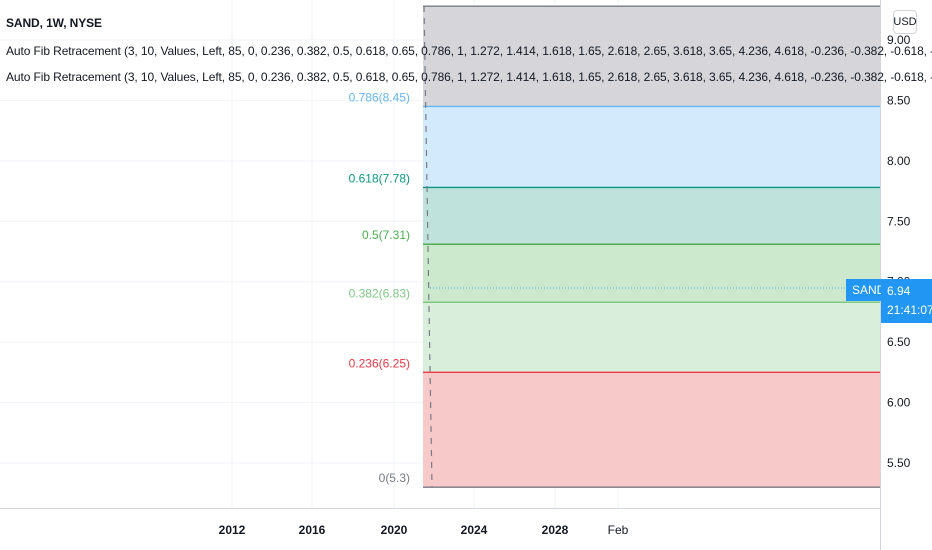 The width and height of the screenshot is (932, 550). What do you see at coordinates (555, 530) in the screenshot?
I see `time-tick-label: 2028` at bounding box center [555, 530].